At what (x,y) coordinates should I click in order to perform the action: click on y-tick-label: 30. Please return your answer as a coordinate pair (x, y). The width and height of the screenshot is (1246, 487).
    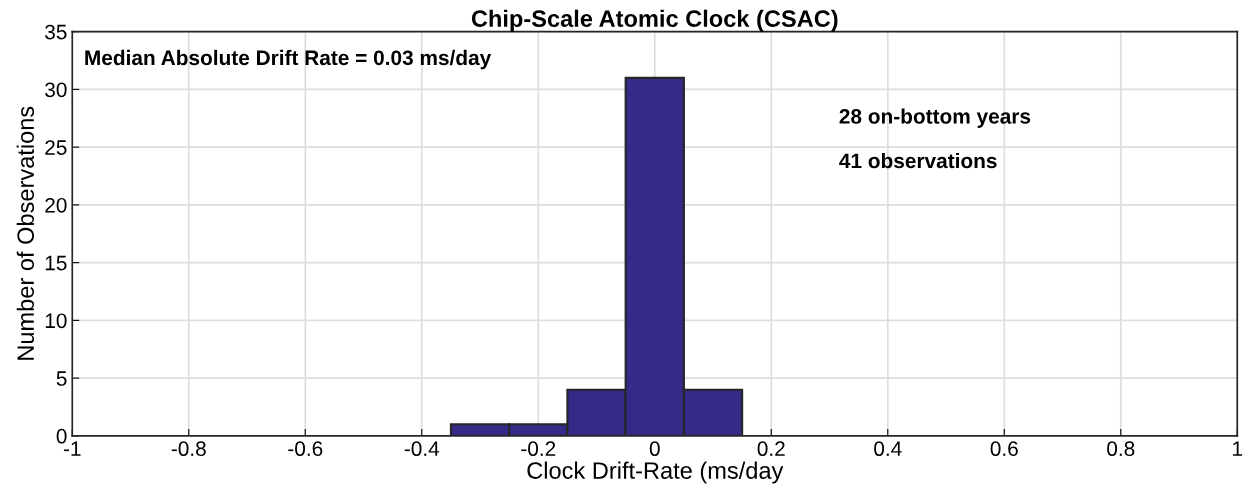
    Looking at the image, I should click on (56, 90).